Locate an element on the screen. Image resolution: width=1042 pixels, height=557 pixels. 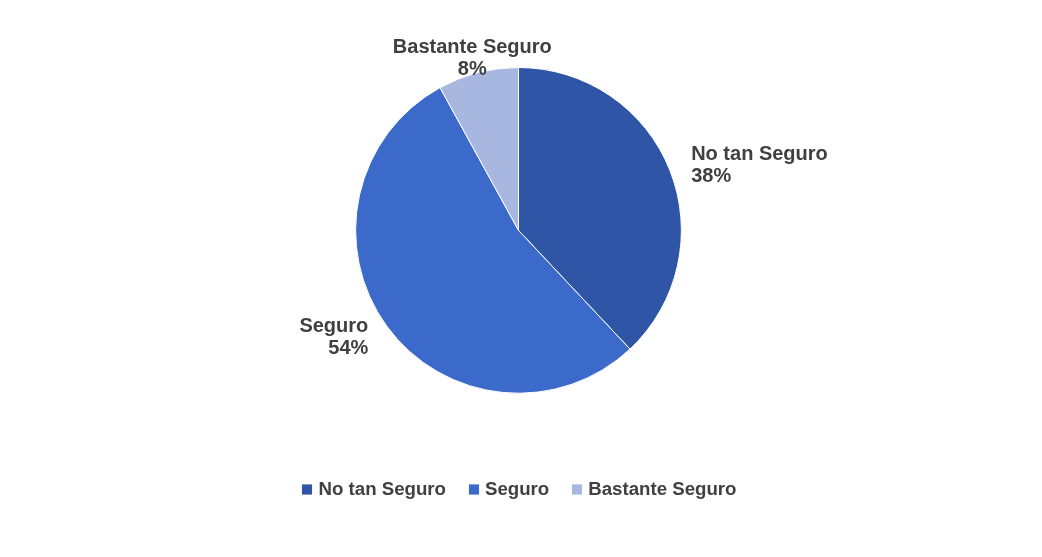
legend-label: No tan Seguro is located at coordinates (382, 489).